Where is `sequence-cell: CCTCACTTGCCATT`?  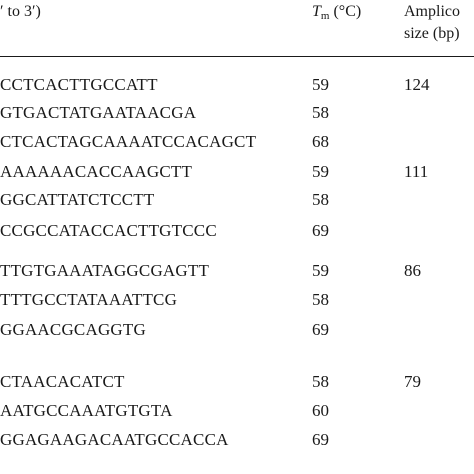 sequence-cell: CCTCACTTGCCATT is located at coordinates (79, 84).